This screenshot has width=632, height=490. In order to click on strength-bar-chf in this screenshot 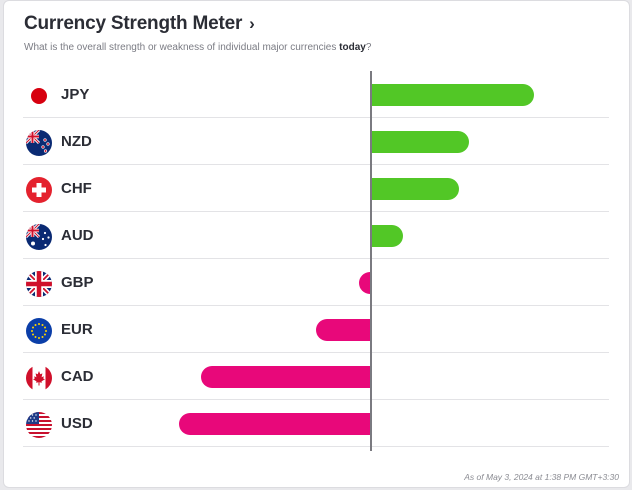, I will do `click(414, 189)`.